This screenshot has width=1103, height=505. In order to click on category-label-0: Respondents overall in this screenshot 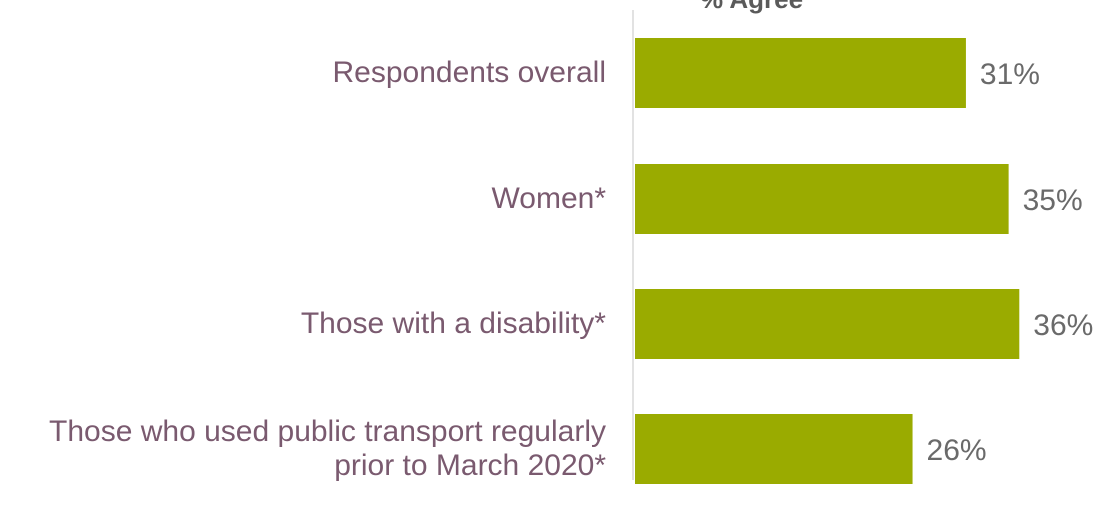, I will do `click(469, 72)`.